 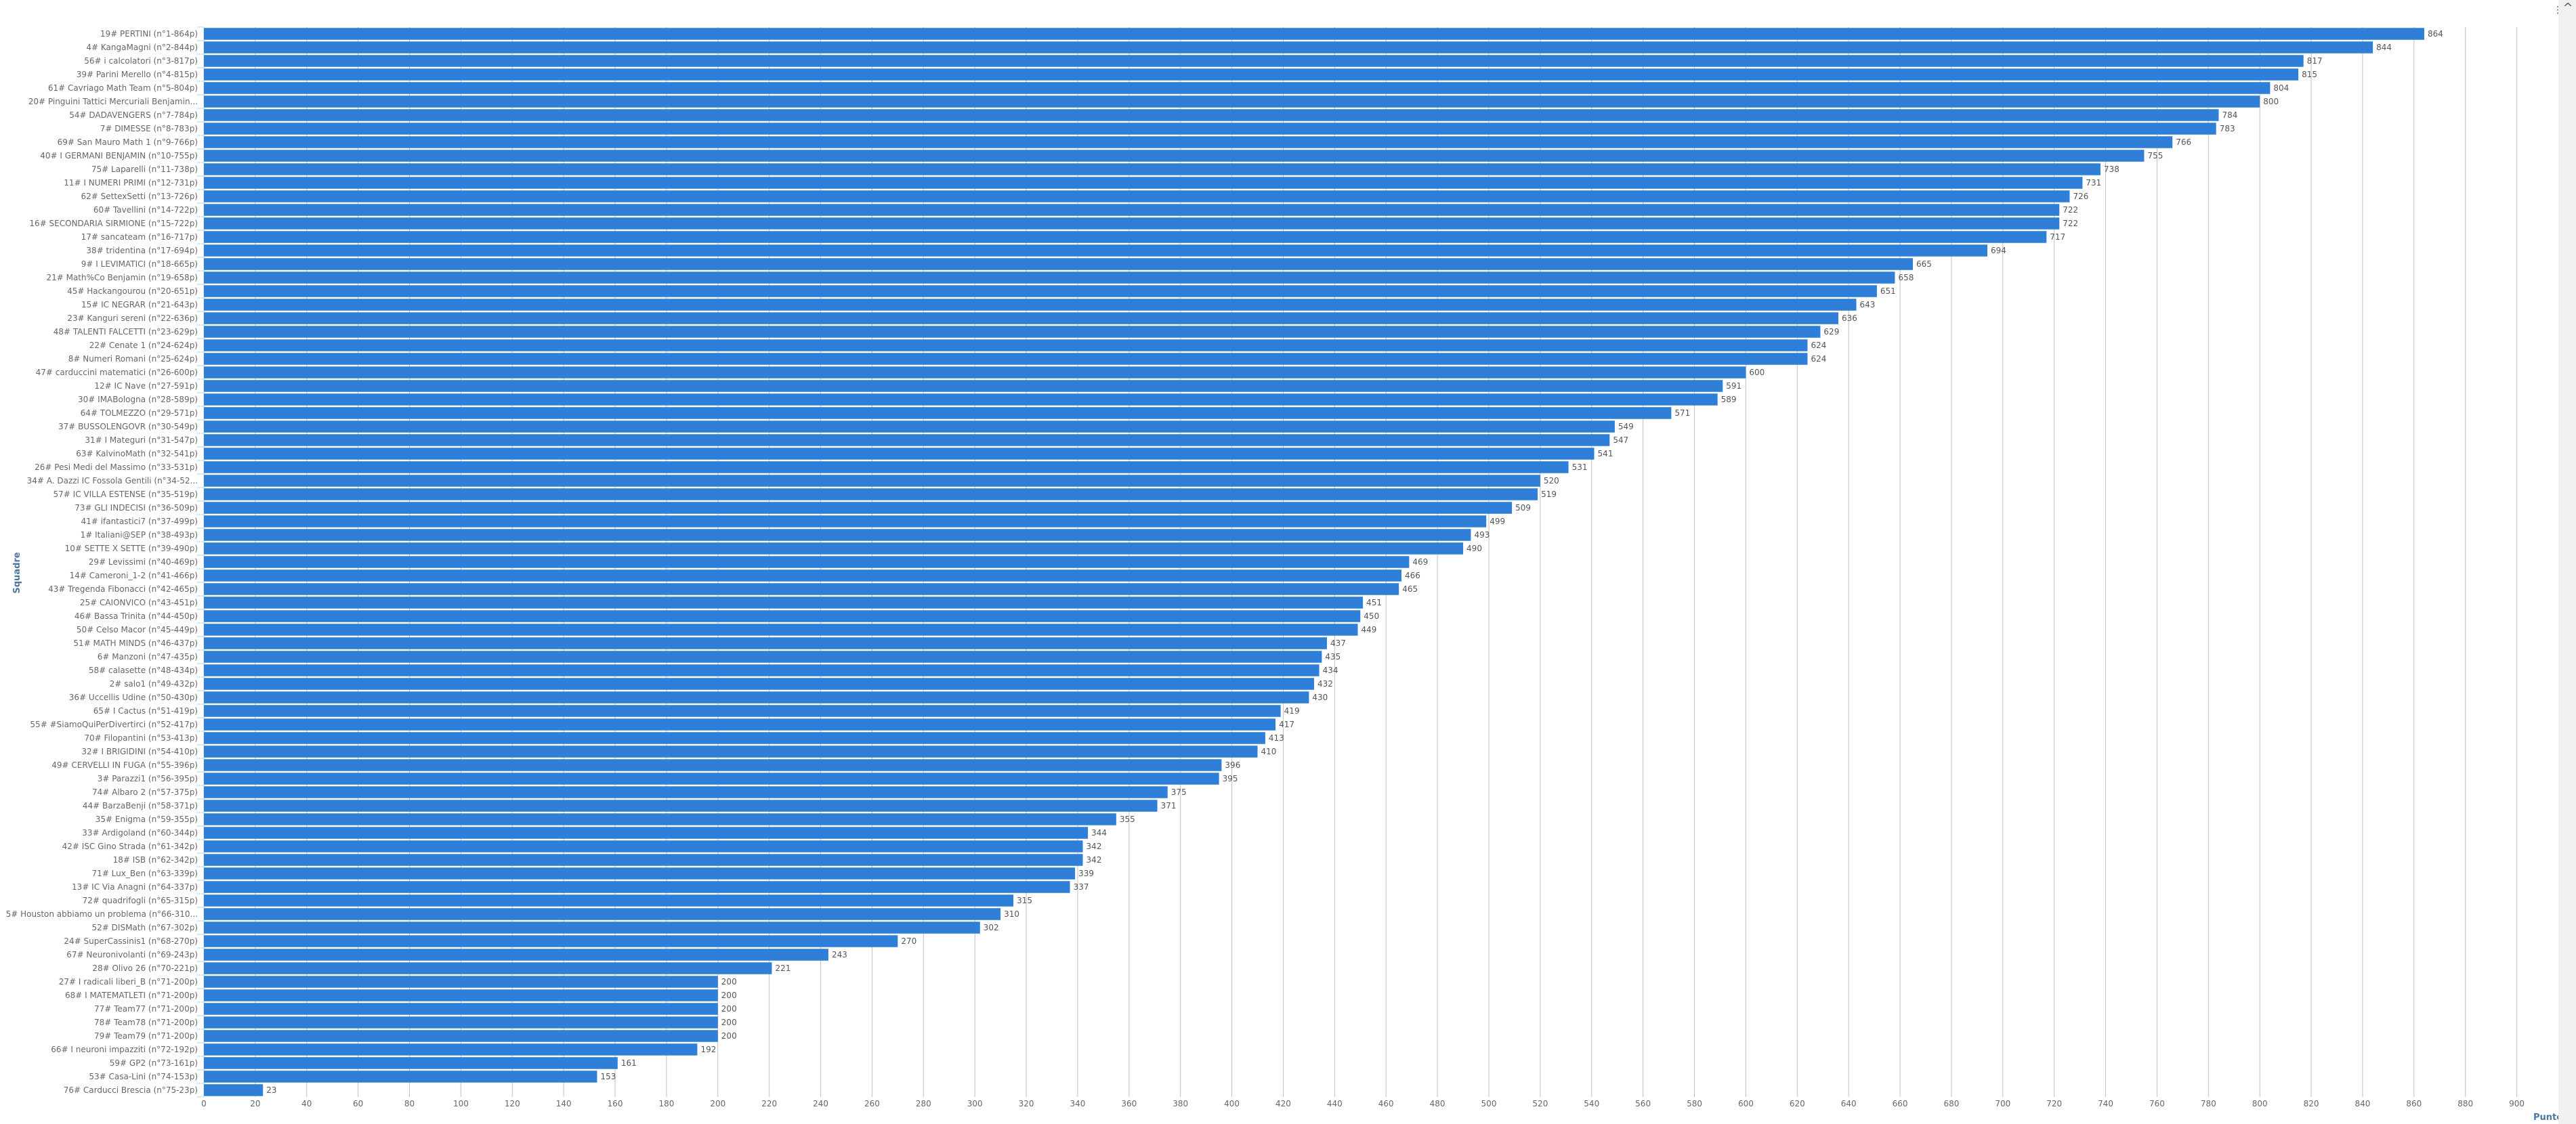 I want to click on data-label: 844, so click(x=2384, y=47).